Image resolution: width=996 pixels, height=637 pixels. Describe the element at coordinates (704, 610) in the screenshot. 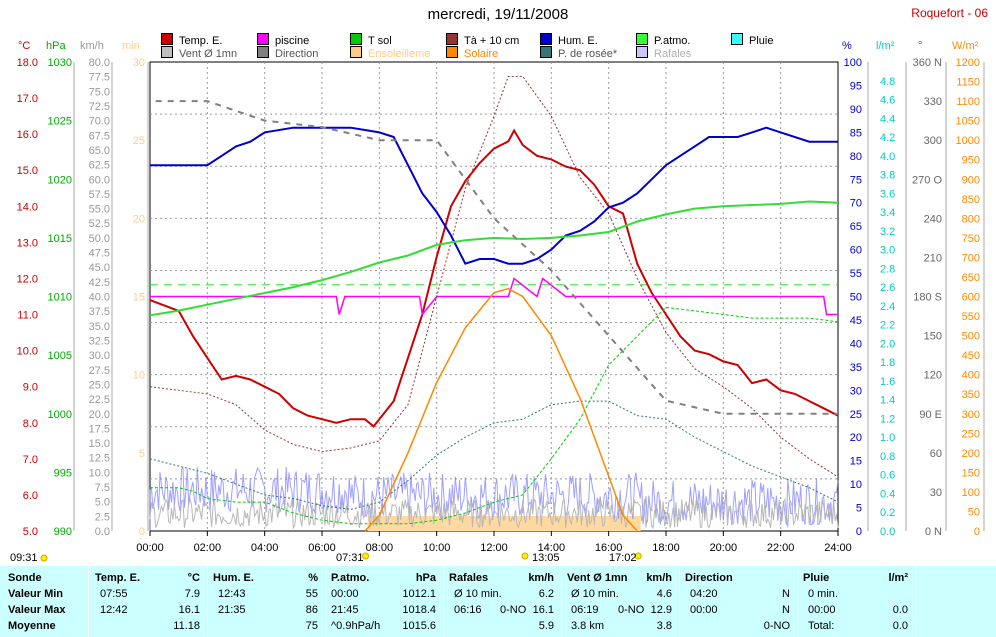

I see `stats-direction-time: 00:00` at that location.